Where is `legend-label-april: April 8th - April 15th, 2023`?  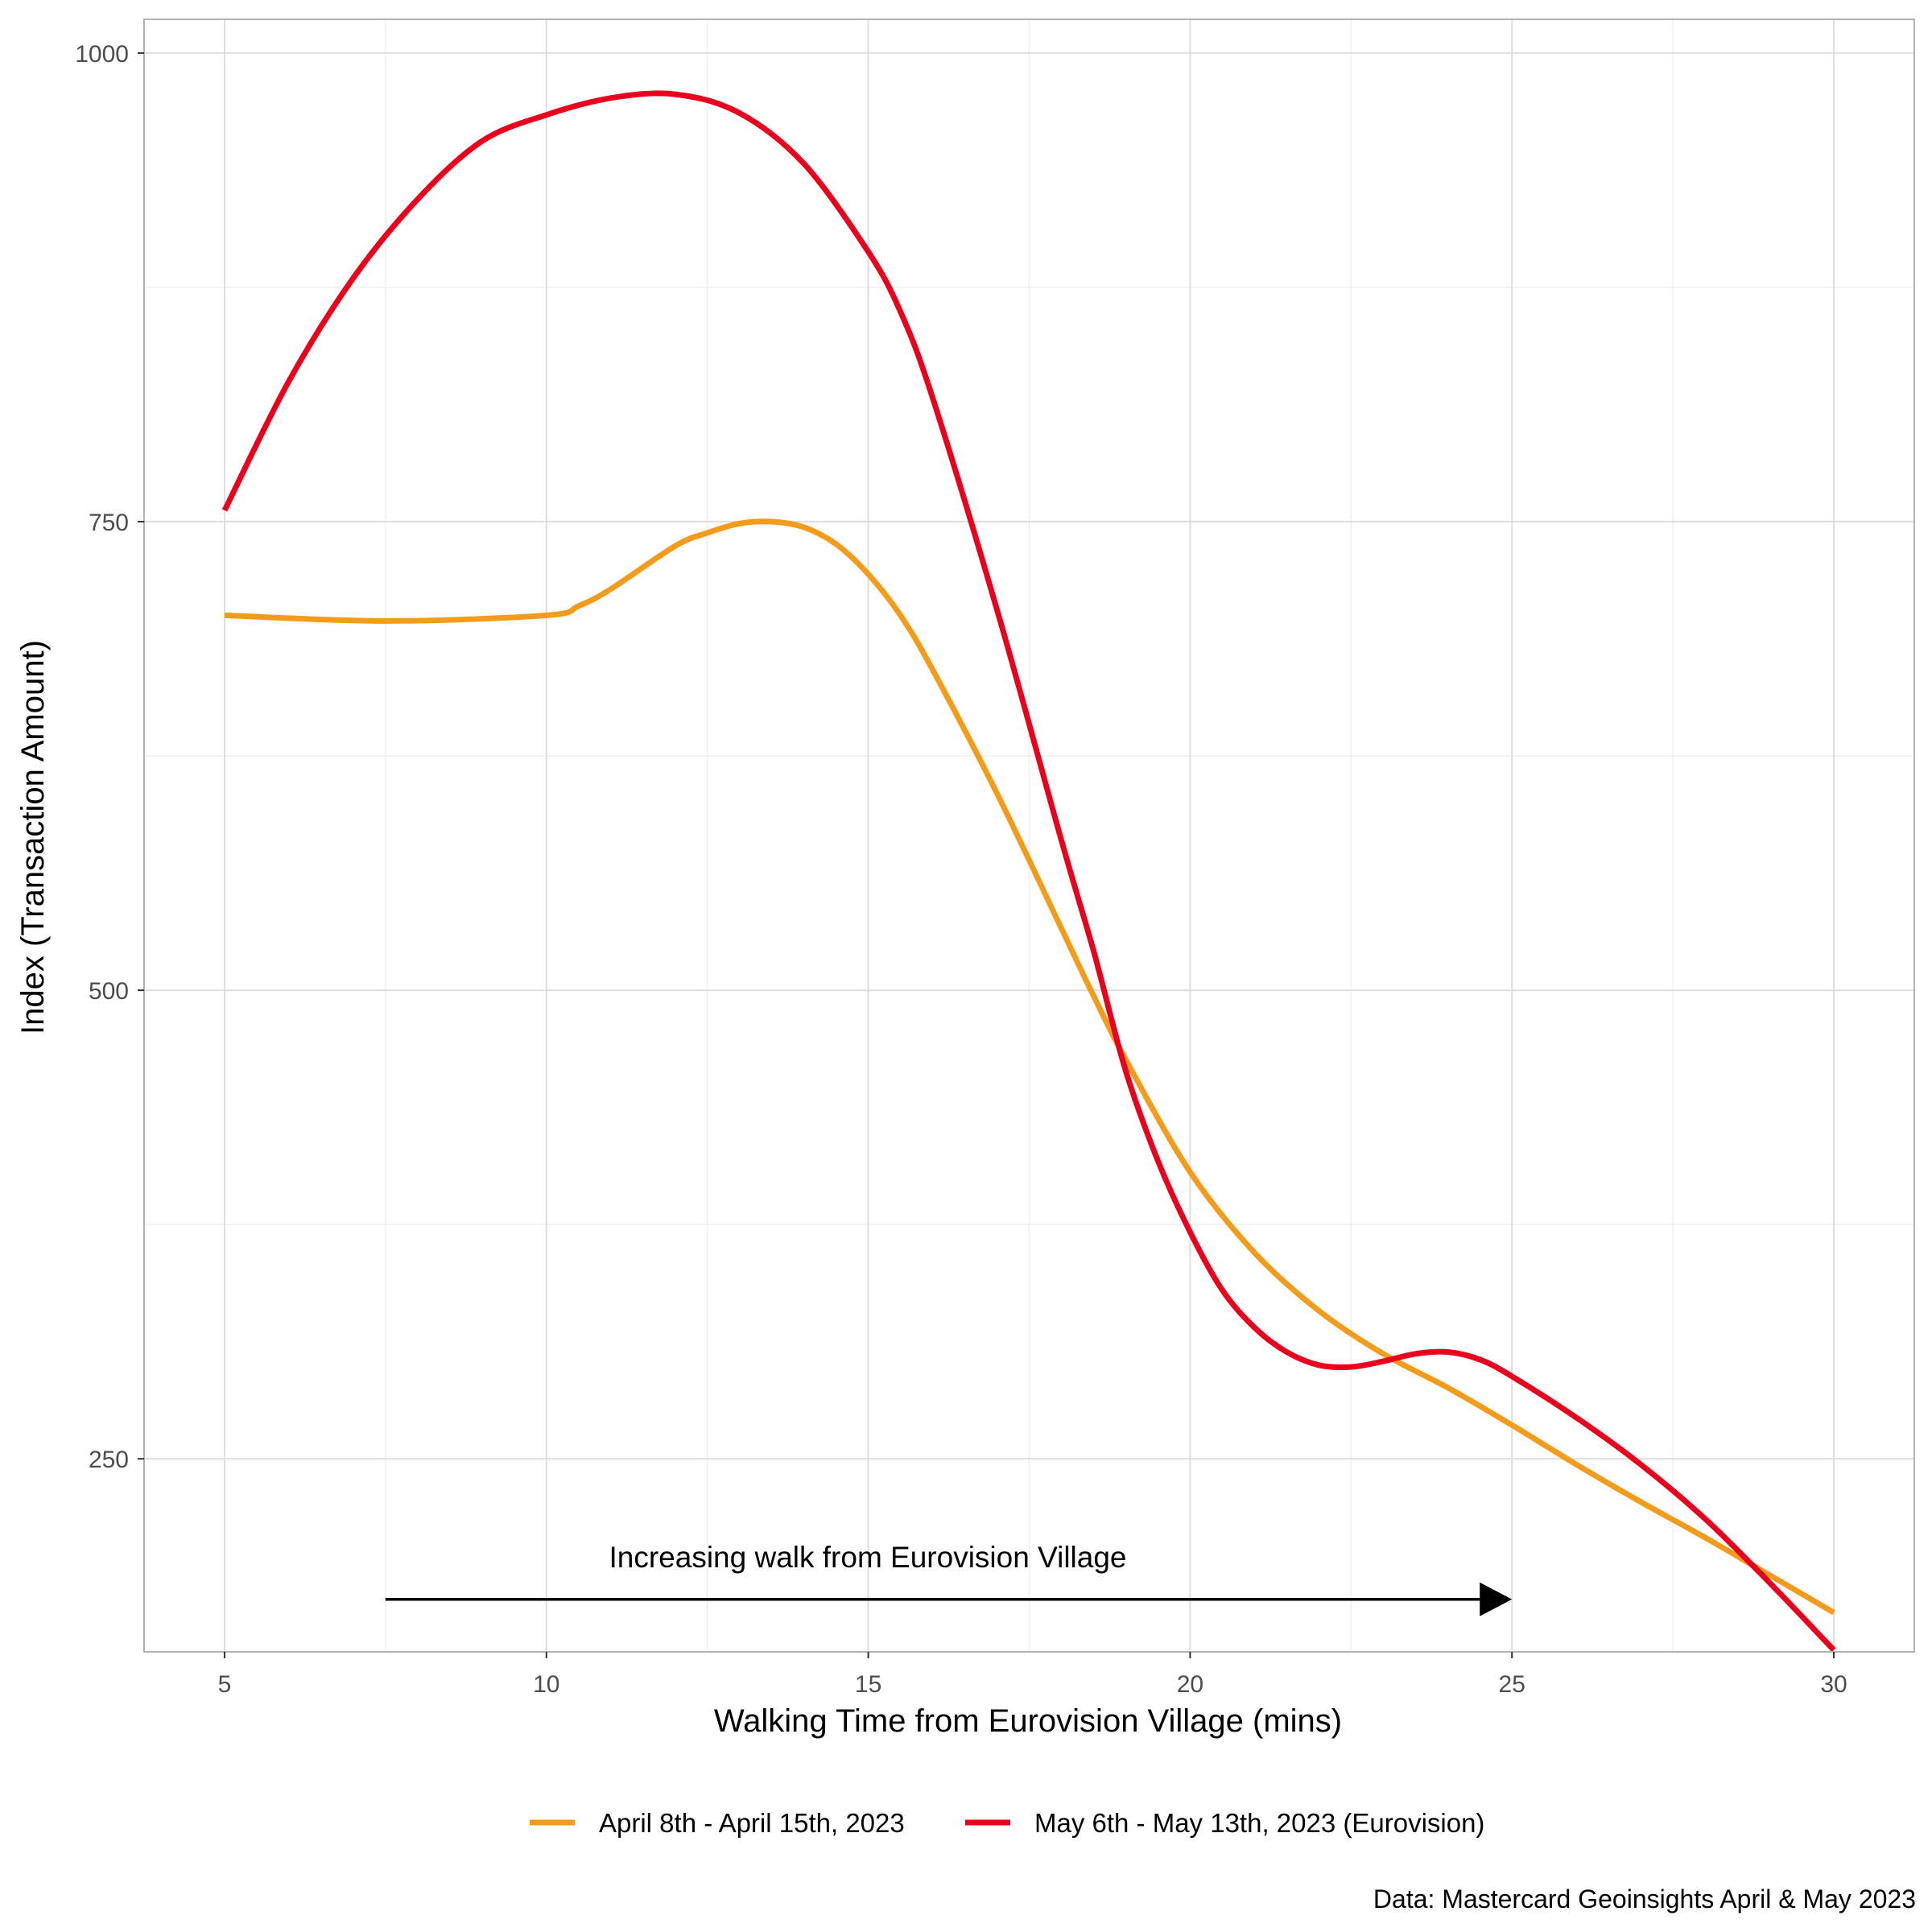
legend-label-april: April 8th - April 15th, 2023 is located at coordinates (752, 1823).